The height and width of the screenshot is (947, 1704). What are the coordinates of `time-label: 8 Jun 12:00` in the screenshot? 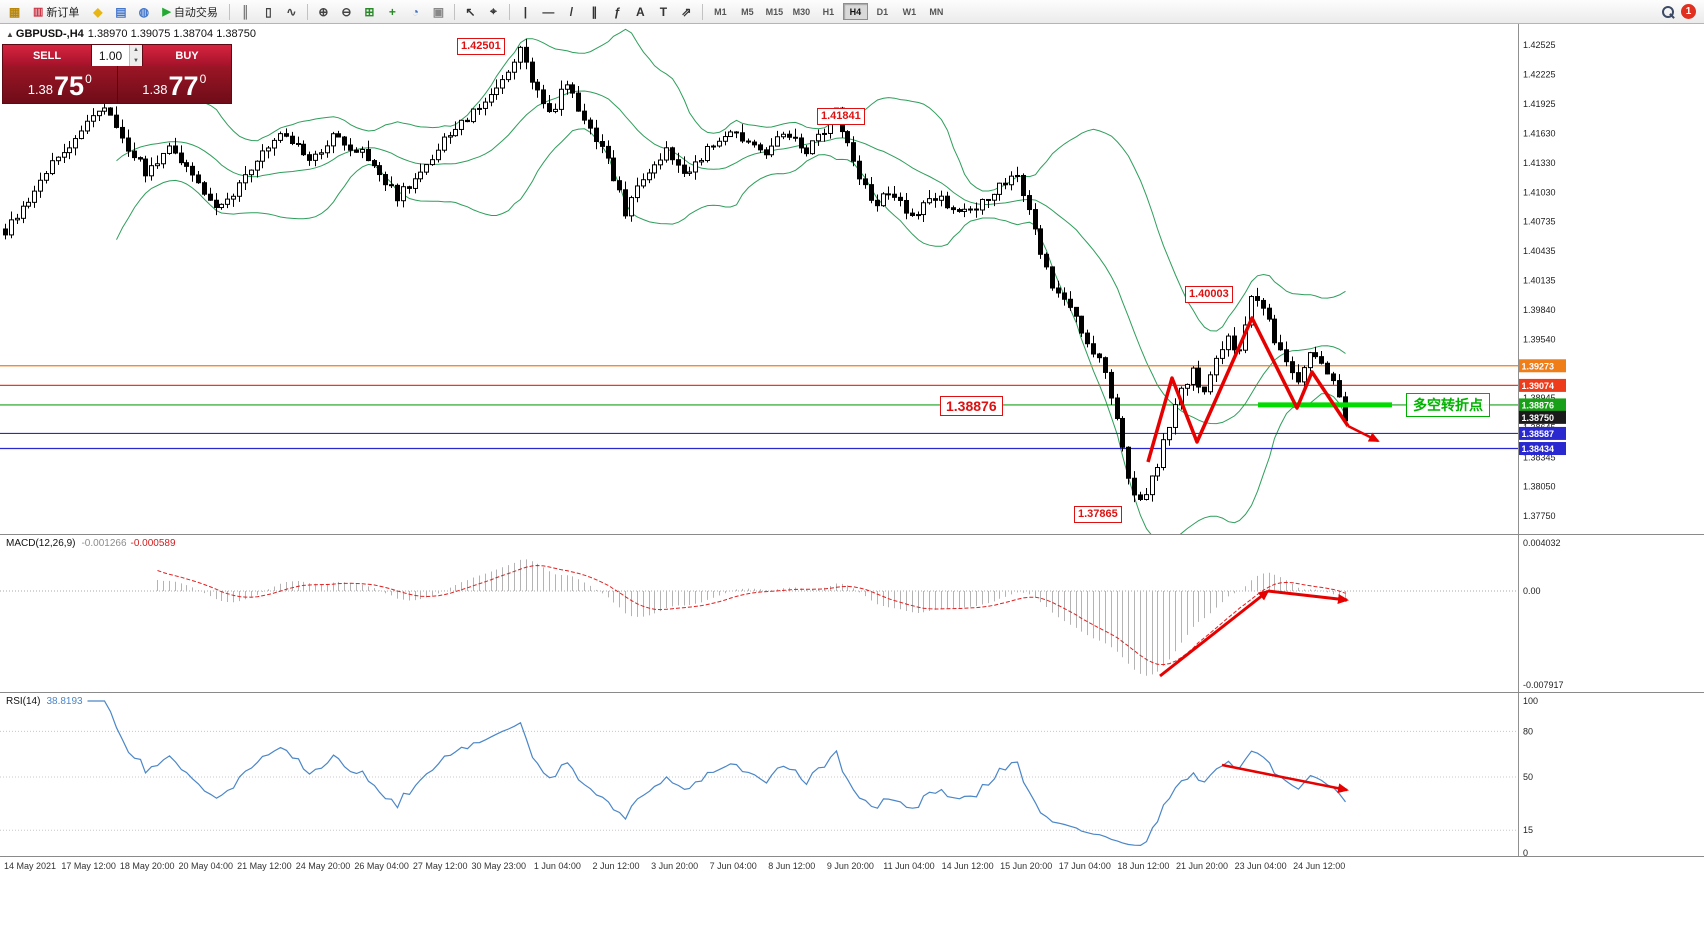 It's located at (792, 866).